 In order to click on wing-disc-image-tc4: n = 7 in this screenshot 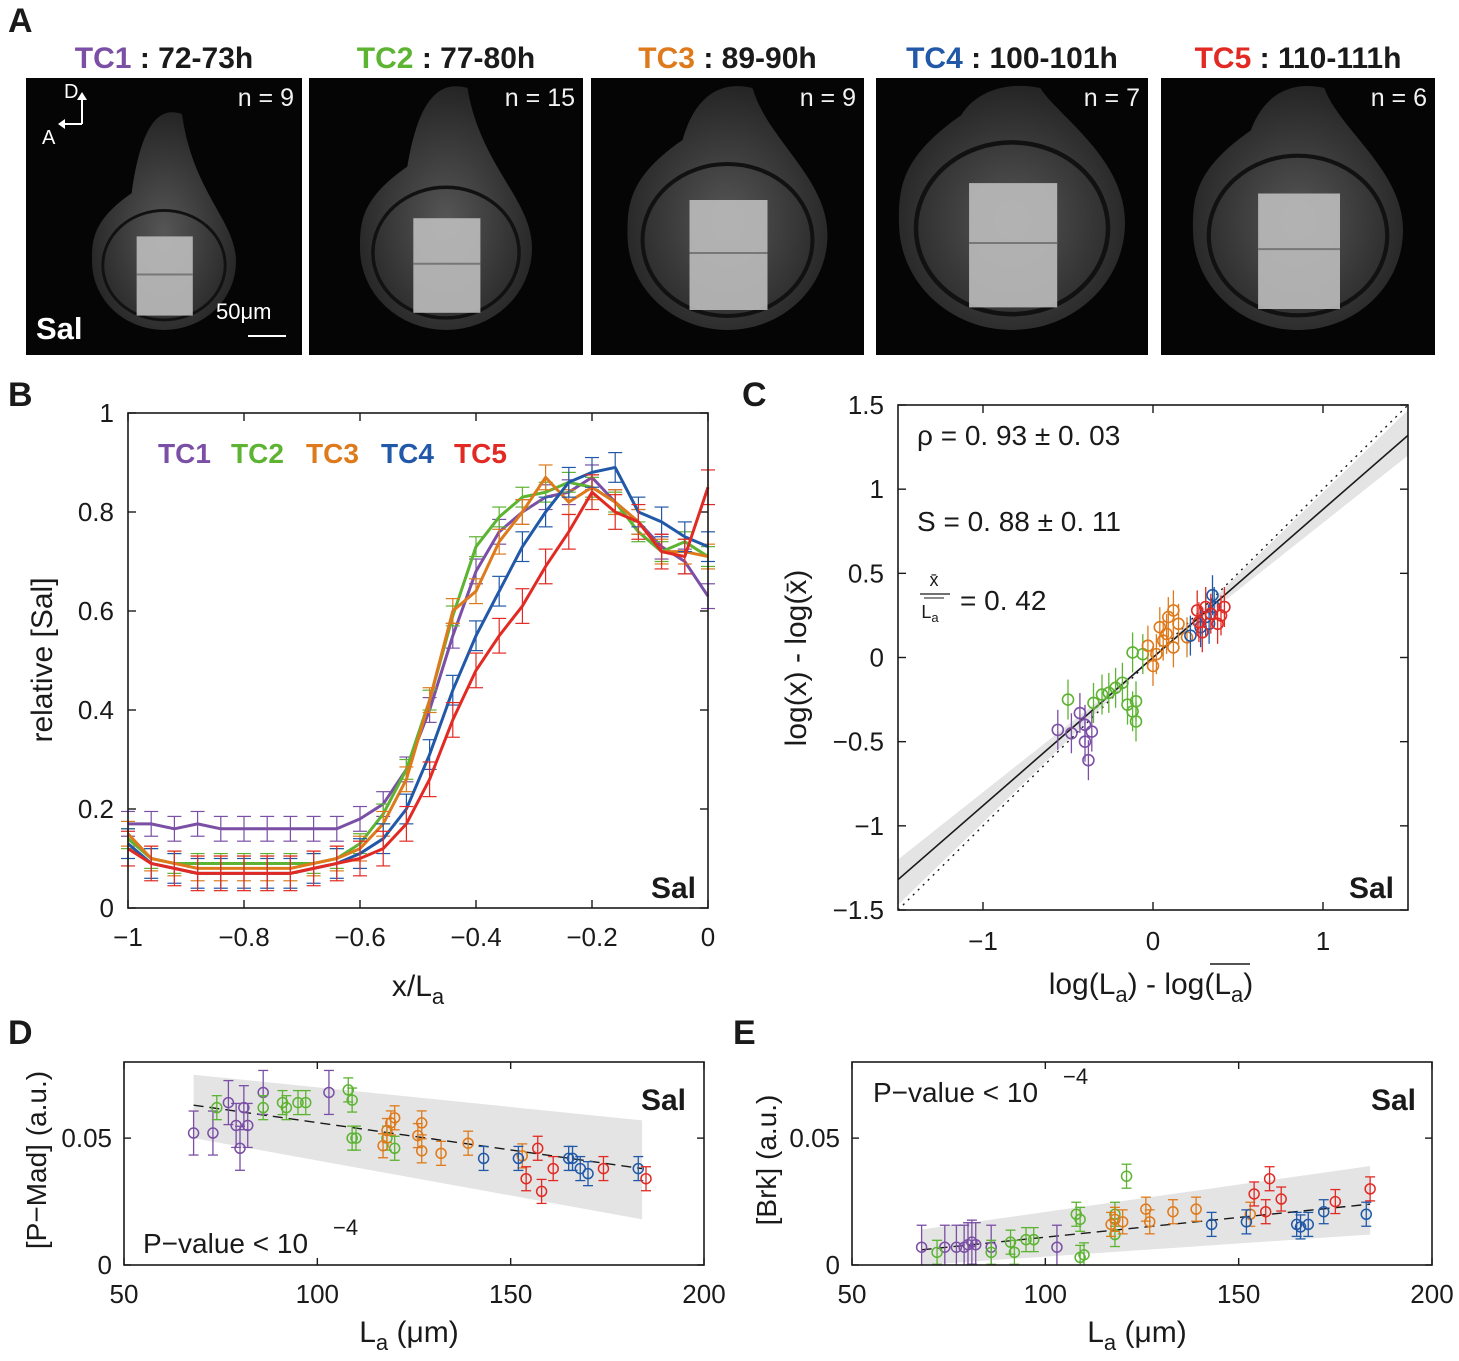, I will do `click(1012, 216)`.